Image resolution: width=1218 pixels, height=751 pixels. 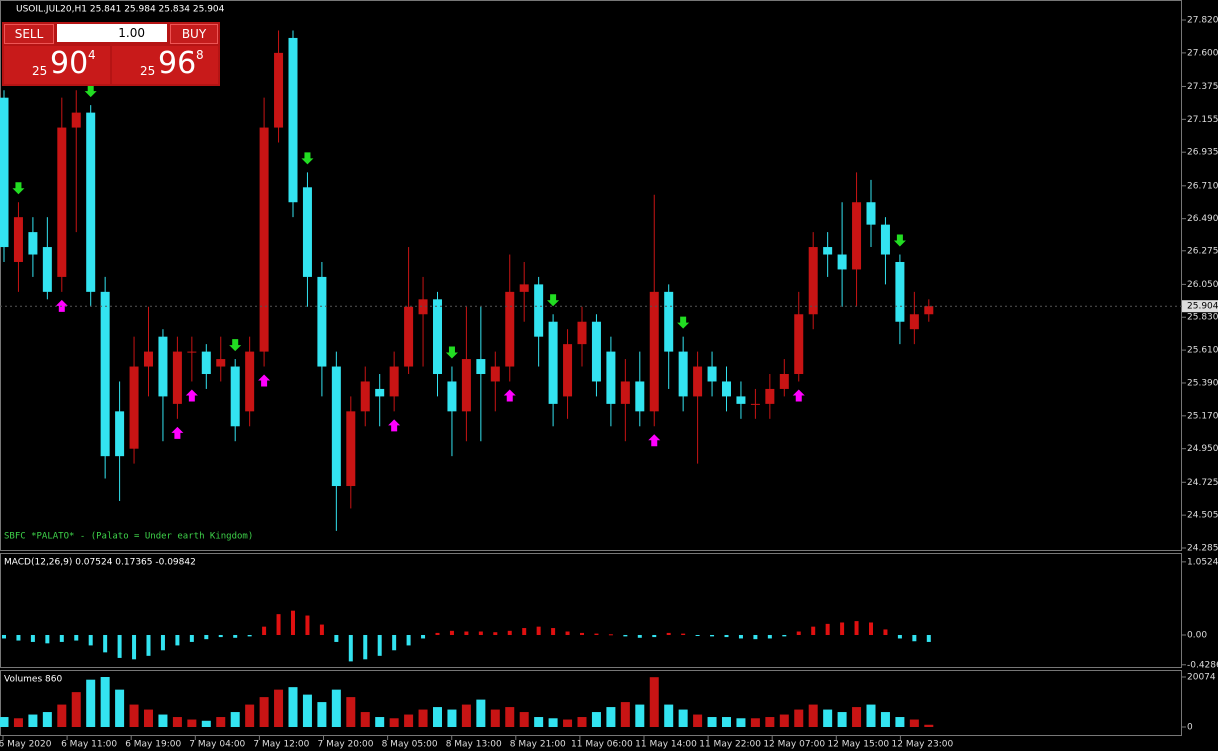 What do you see at coordinates (1202, 53) in the screenshot?
I see `y-tick-label: 27.600` at bounding box center [1202, 53].